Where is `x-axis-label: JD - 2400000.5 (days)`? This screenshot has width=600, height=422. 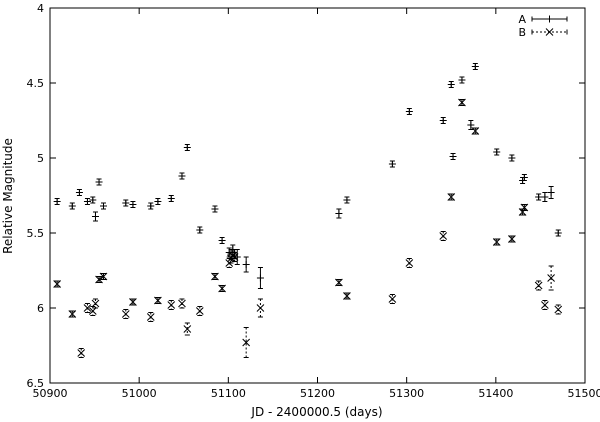
x-axis-label: JD - 2400000.5 (days) is located at coordinates (316, 412).